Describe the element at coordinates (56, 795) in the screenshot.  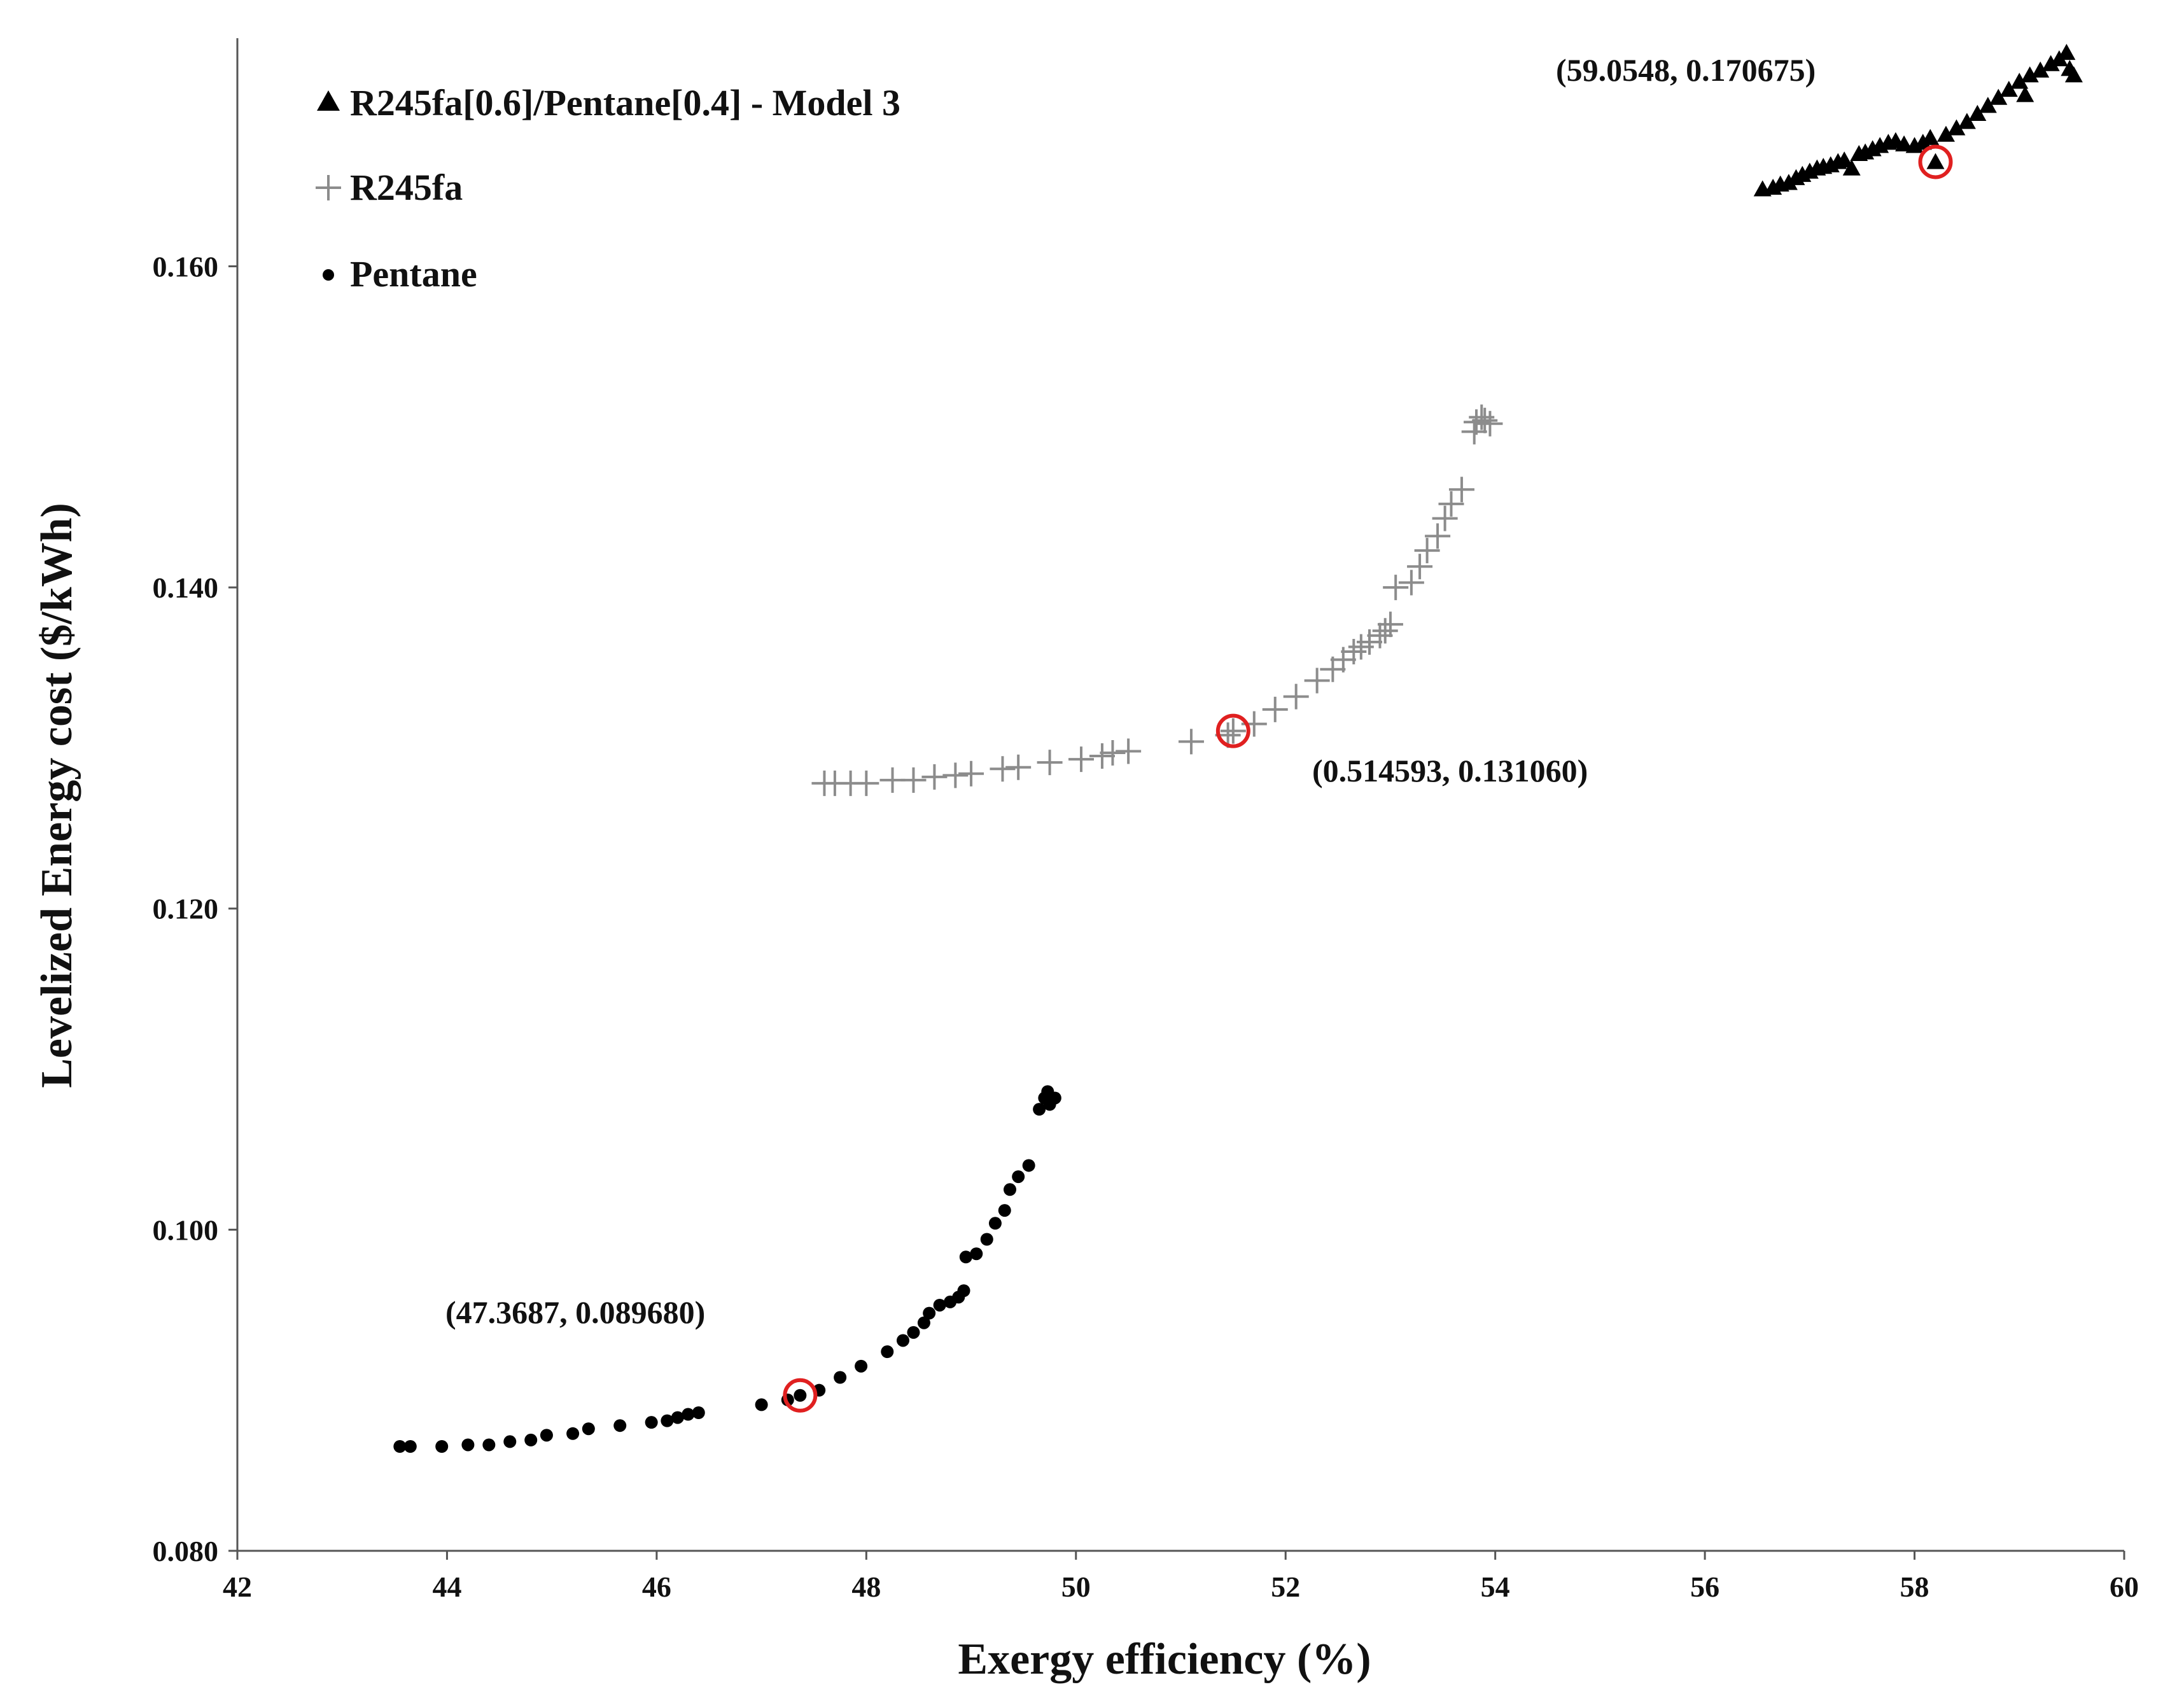
I see `y-axis-title: Levelized Energy cost ($/kWh)` at that location.